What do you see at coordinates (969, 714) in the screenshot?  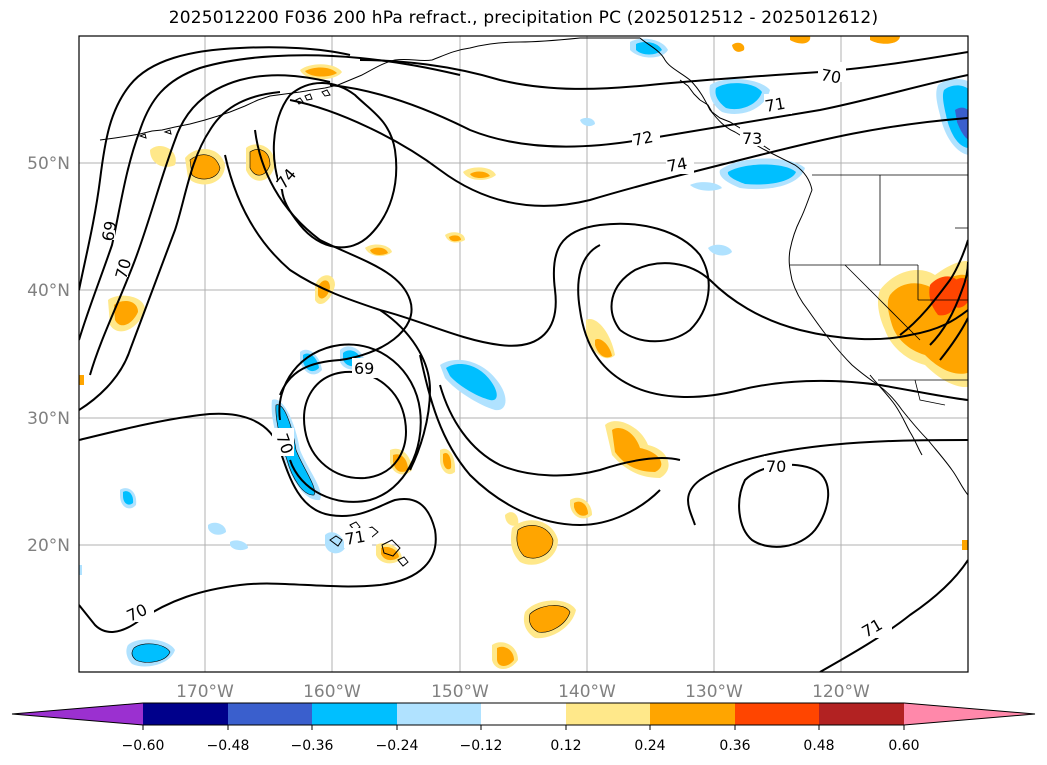 I see `colorbar-extend-high` at bounding box center [969, 714].